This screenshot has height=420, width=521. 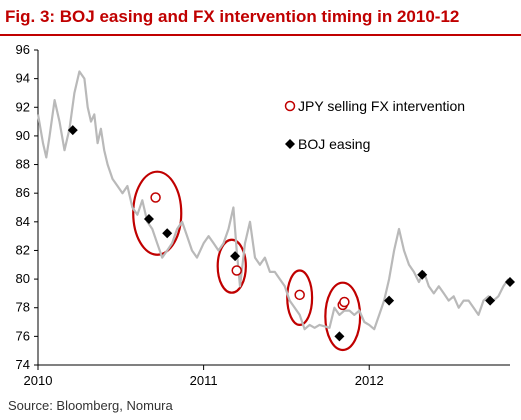 I want to click on y-tick-label: 74, so click(x=23, y=364).